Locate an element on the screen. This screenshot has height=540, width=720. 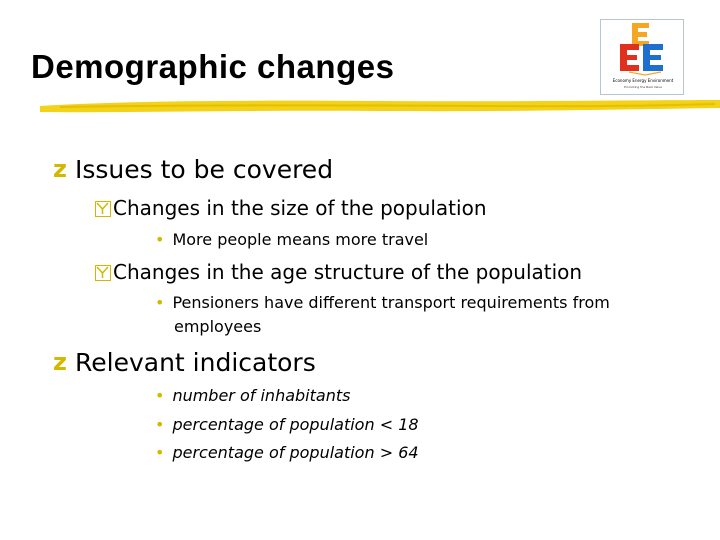
eee-logo-icon is located at coordinates (641, 49).